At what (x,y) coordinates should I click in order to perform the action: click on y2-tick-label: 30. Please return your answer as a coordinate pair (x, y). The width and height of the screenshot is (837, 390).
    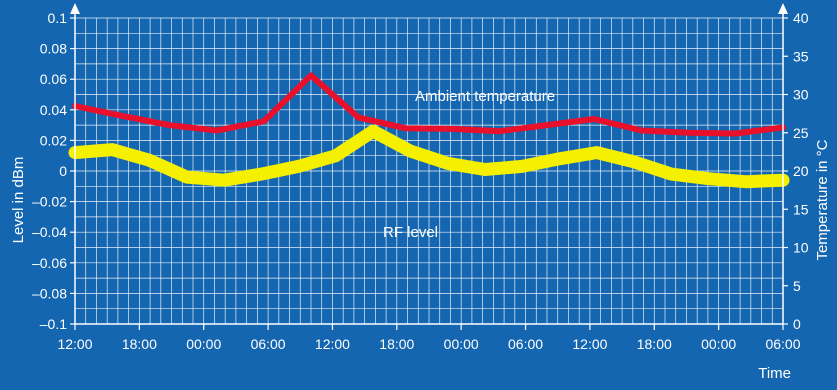
    Looking at the image, I should click on (801, 95).